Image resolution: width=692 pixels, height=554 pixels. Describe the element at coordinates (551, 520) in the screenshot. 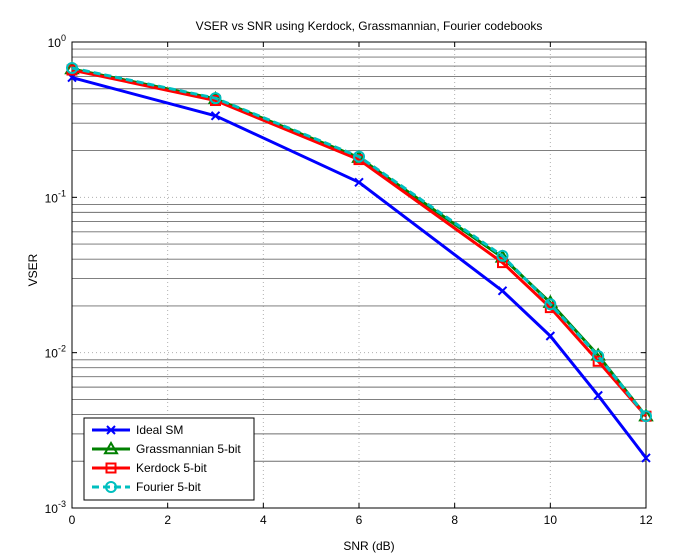

I see `x-tick-label: 10` at that location.